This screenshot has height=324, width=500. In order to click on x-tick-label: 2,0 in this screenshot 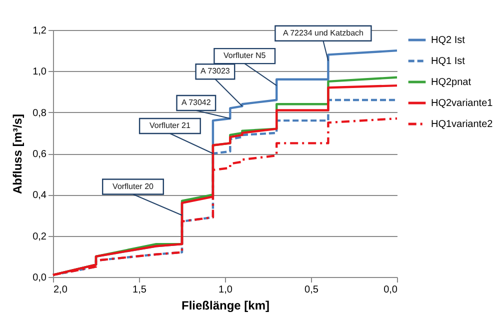, I will do `click(61, 290)`.